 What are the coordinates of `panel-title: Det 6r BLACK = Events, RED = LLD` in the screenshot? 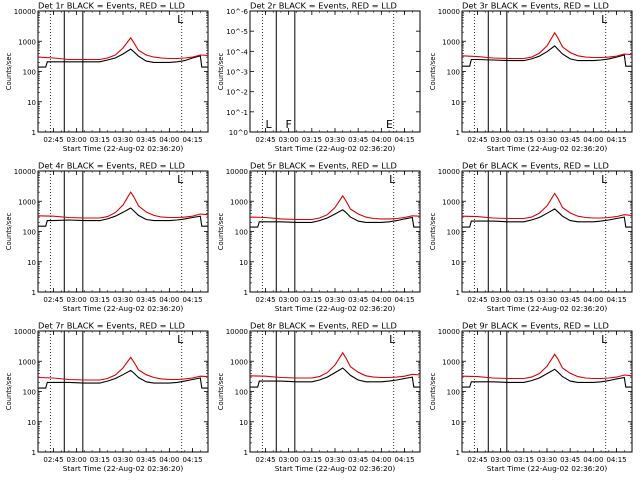 It's located at (535, 166).